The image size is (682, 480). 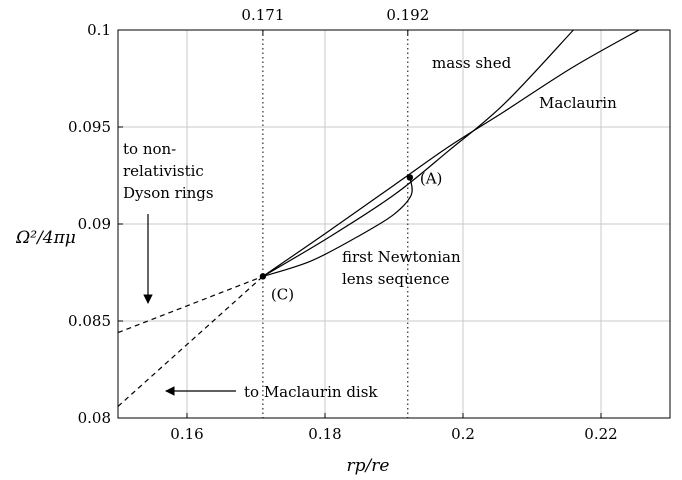 I want to click on x-axis-label: rp/re, so click(x=368, y=466).